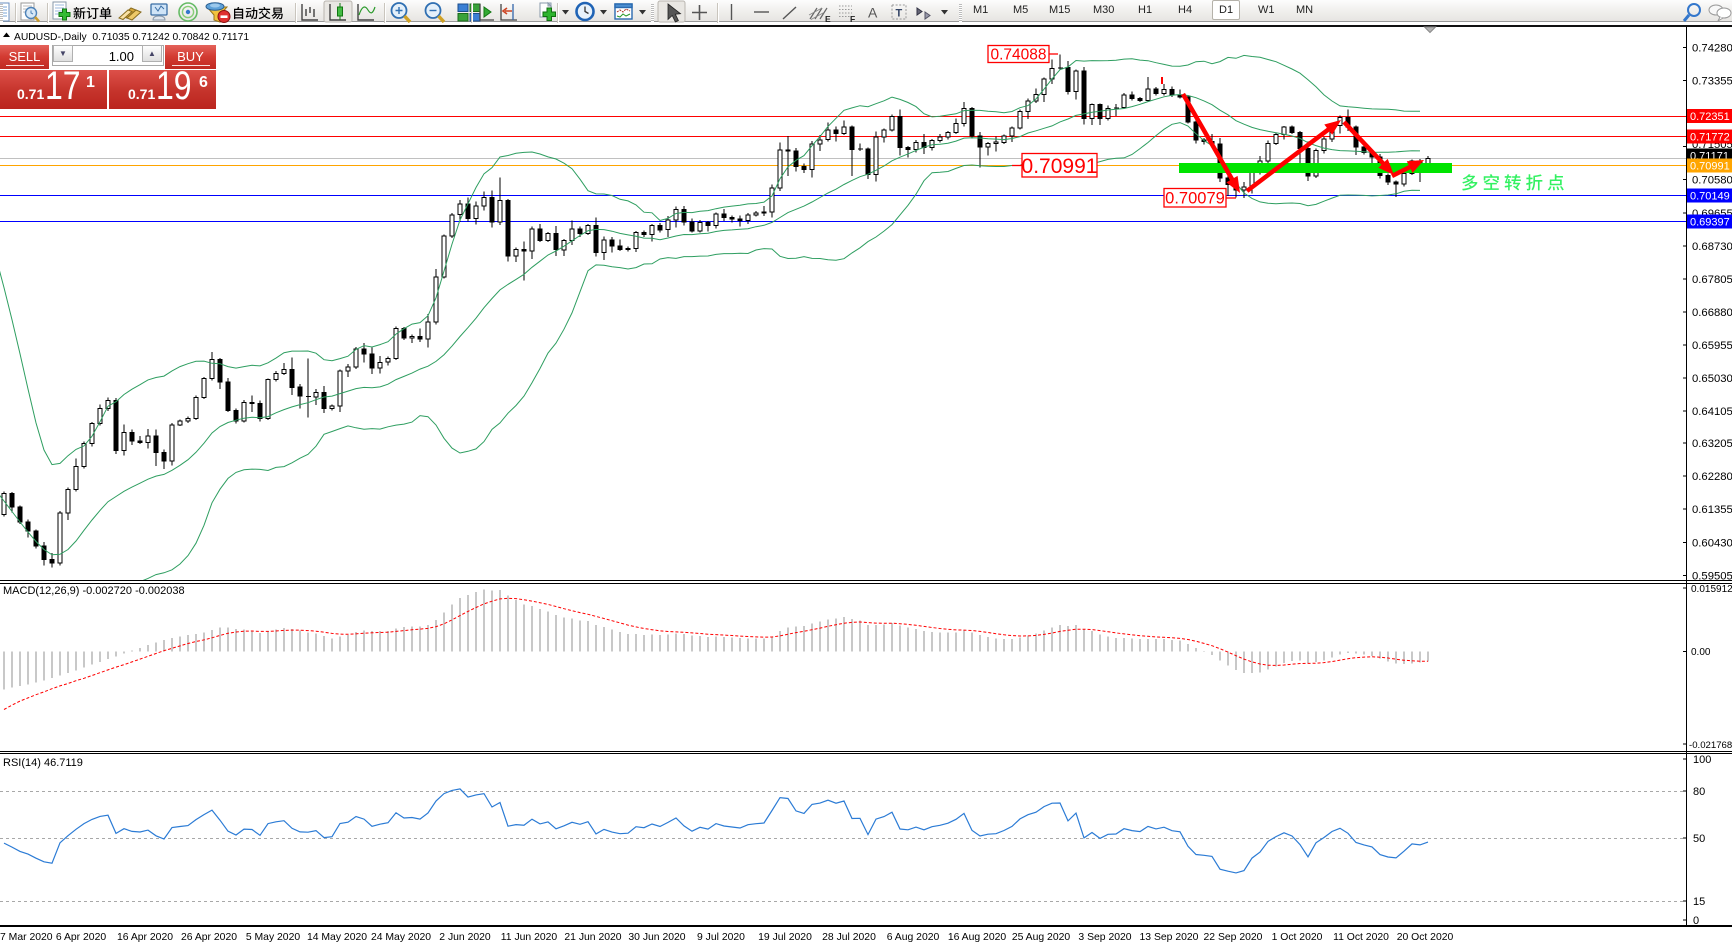 This screenshot has width=1732, height=950. Describe the element at coordinates (1699, 839) in the screenshot. I see `svg-text: 50` at that location.